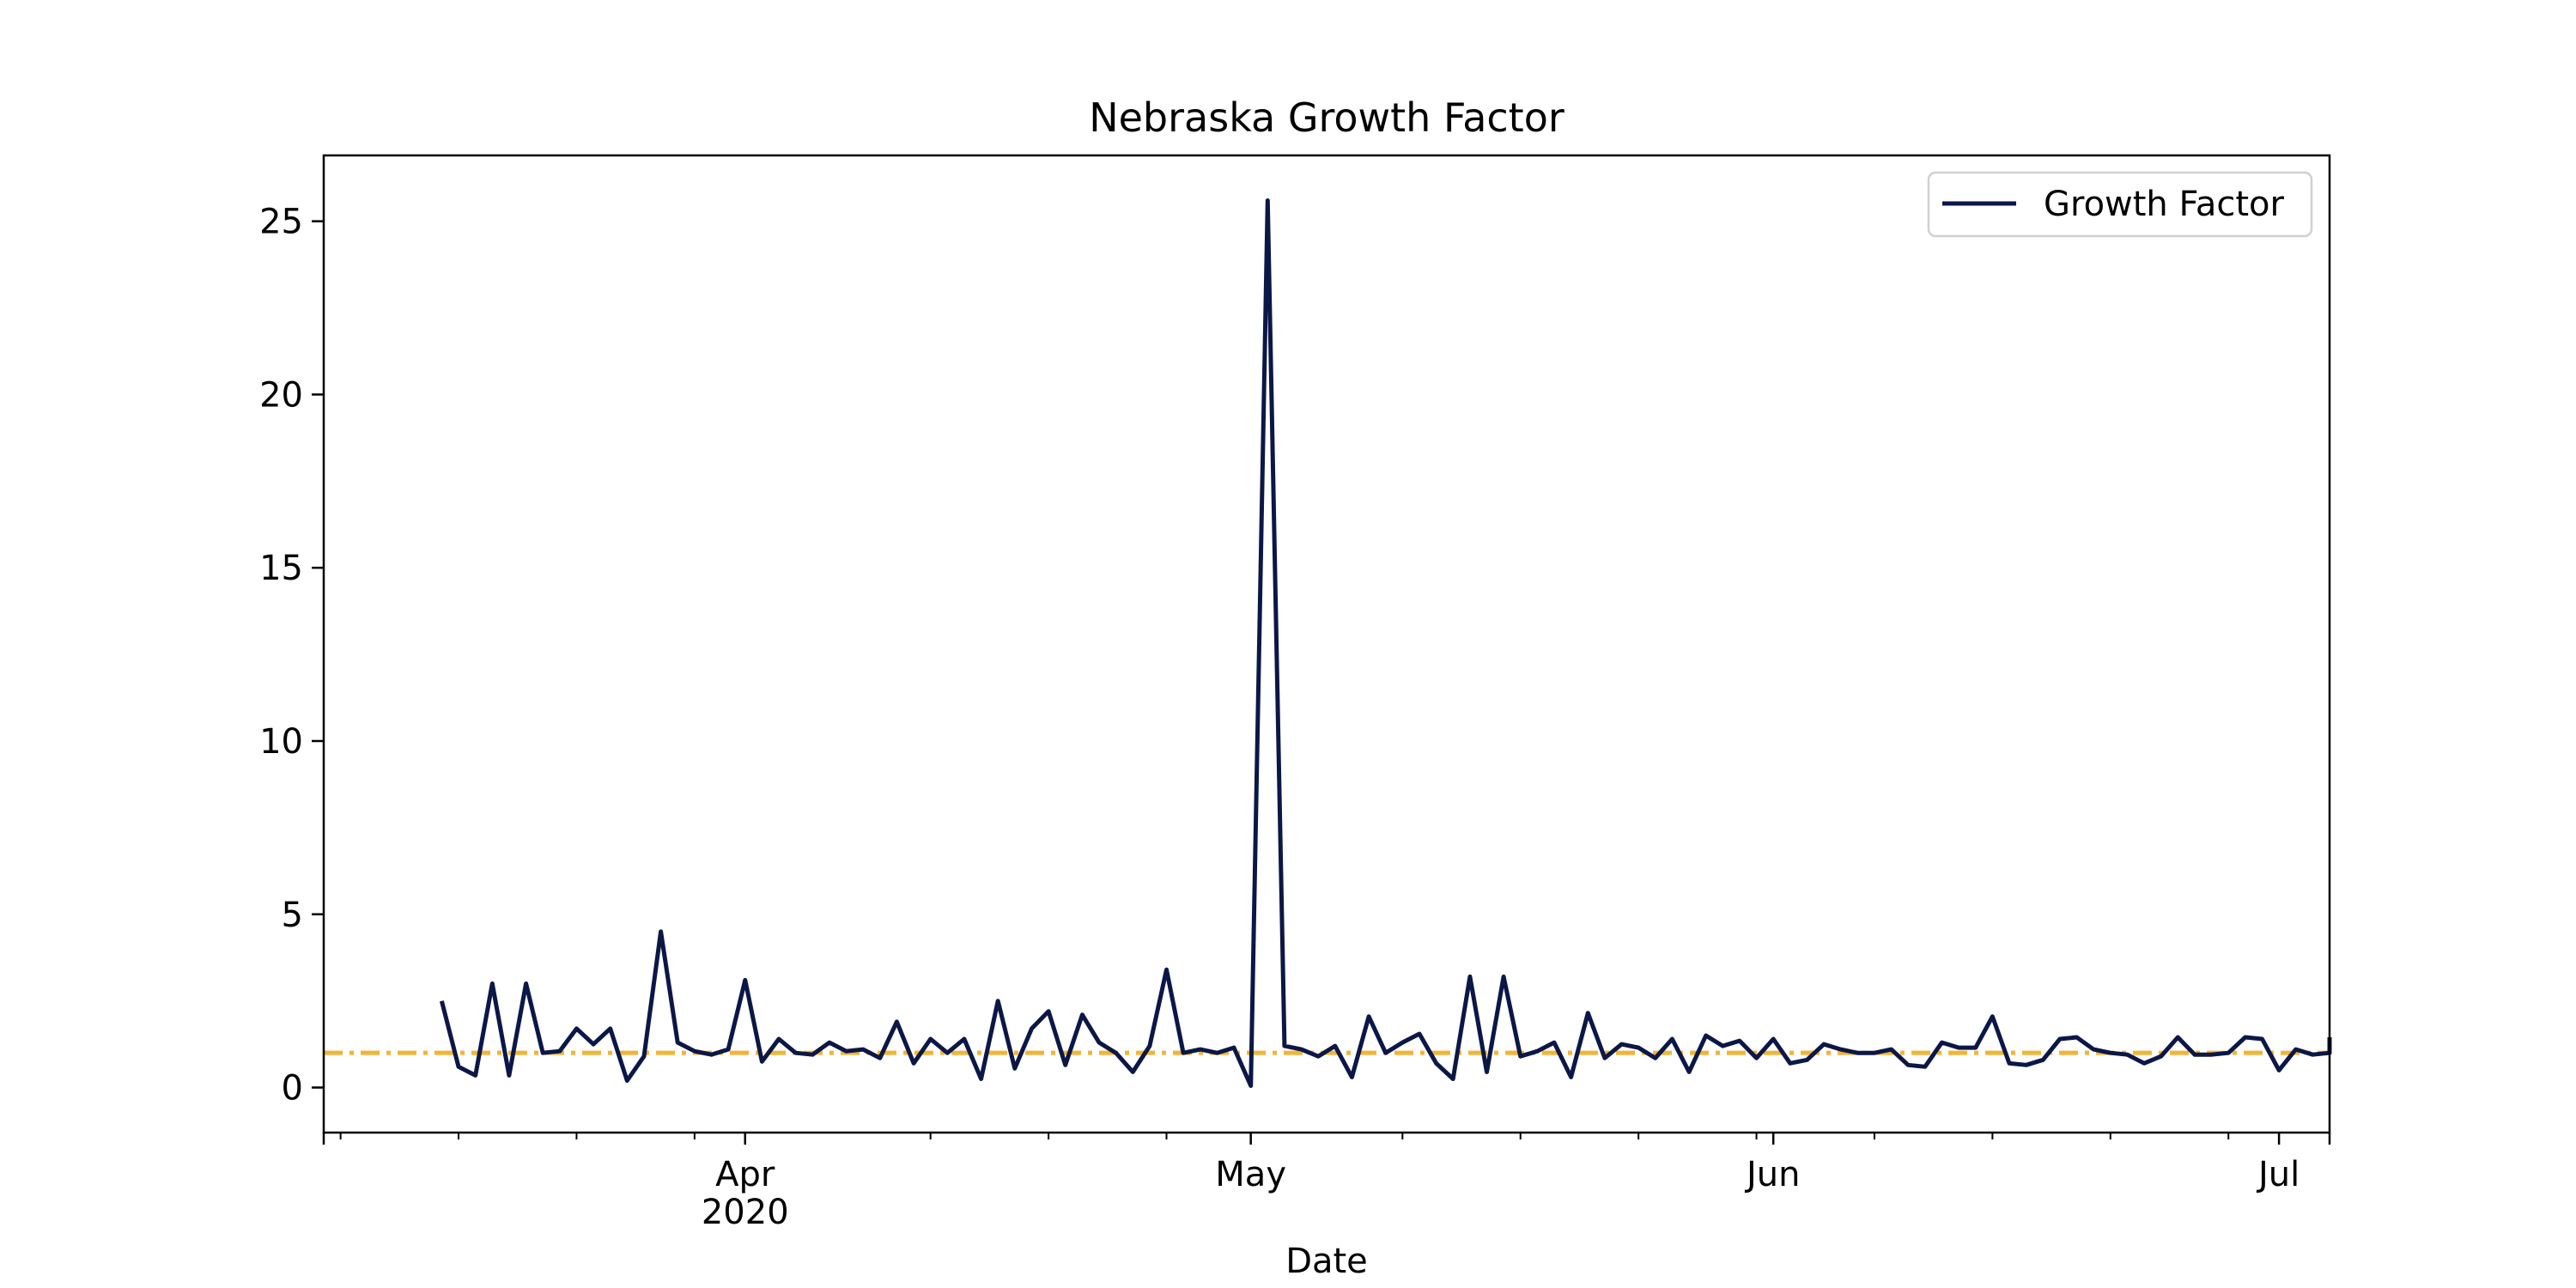  Describe the element at coordinates (281, 222) in the screenshot. I see `y-tick-label: 25` at that location.